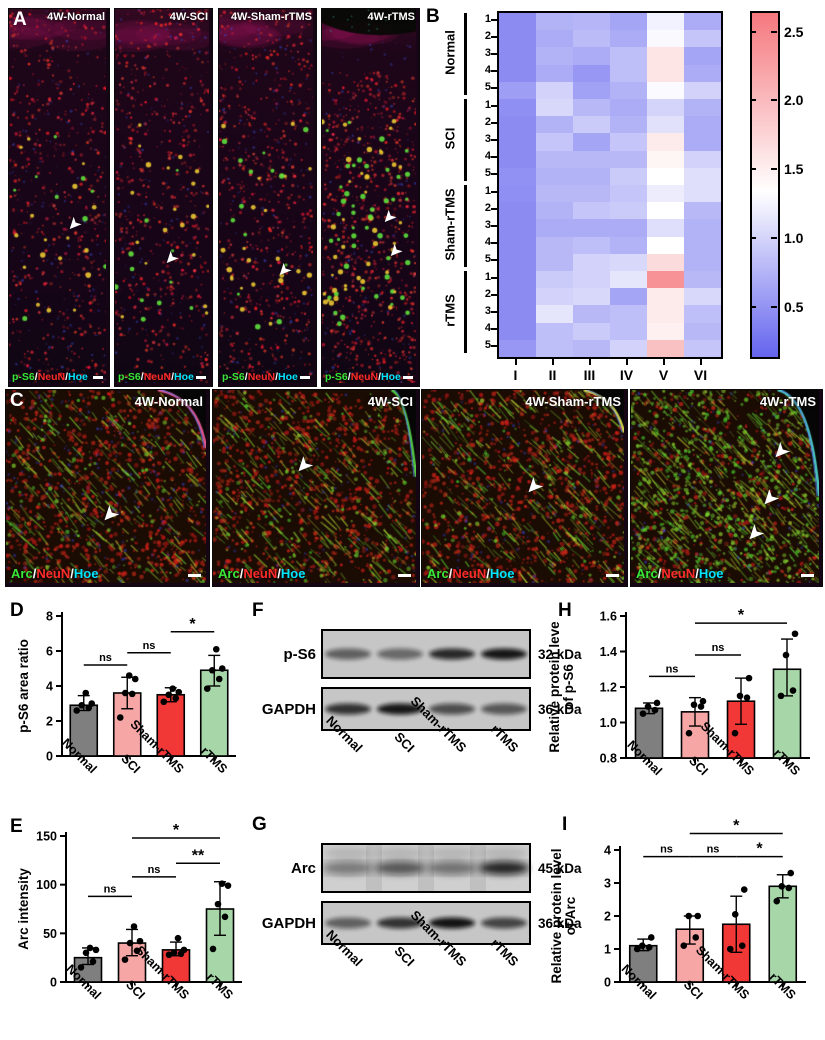 Image resolution: width=825 pixels, height=1040 pixels. Describe the element at coordinates (51, 377) in the screenshot. I see `stain-neun: NeuN` at that location.